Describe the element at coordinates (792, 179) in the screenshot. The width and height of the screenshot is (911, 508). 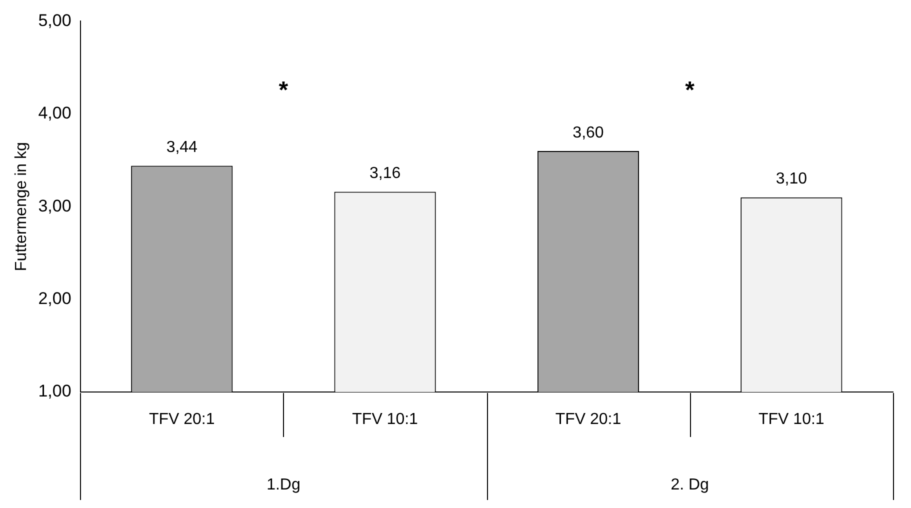
I see `data-label: 3,10` at that location.